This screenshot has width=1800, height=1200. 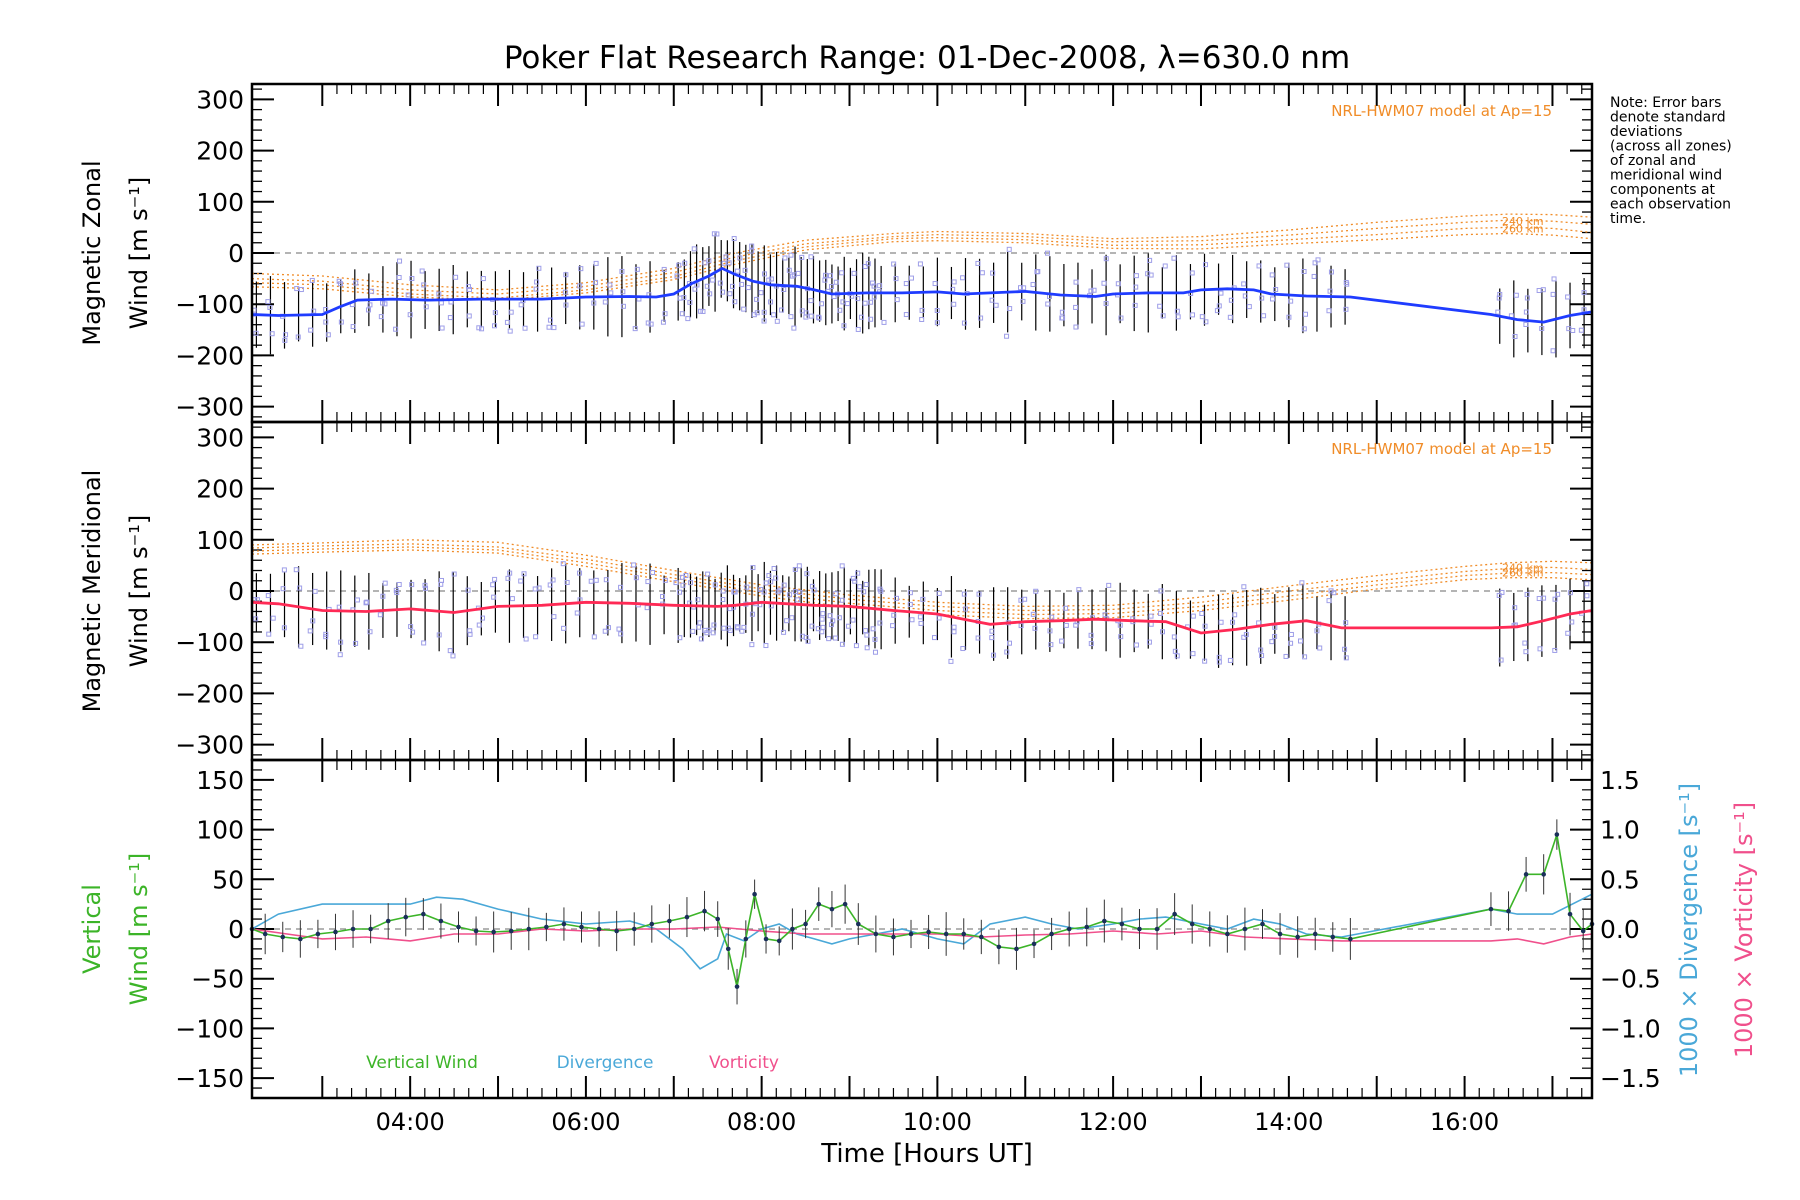 What do you see at coordinates (217, 979) in the screenshot?
I see `y-tick-label: −50` at bounding box center [217, 979].